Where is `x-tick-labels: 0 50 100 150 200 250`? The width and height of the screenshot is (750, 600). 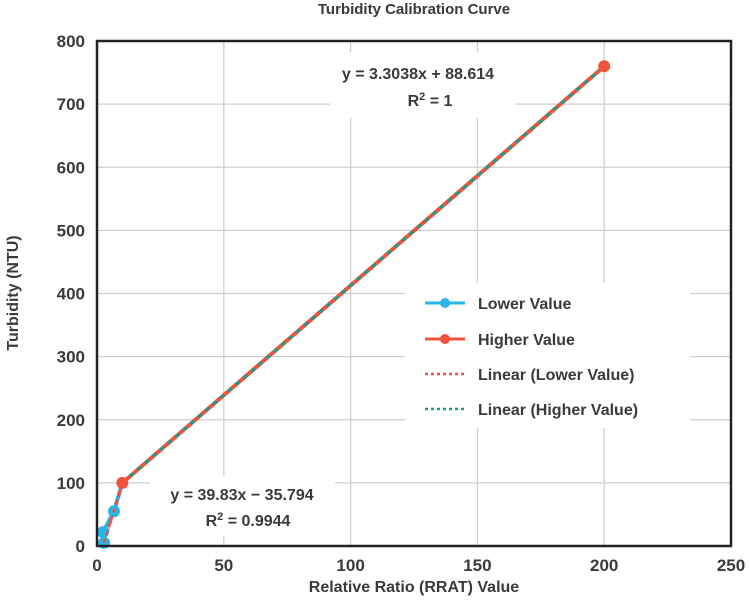
x-tick-labels: 0 50 100 150 200 250 is located at coordinates (418, 565).